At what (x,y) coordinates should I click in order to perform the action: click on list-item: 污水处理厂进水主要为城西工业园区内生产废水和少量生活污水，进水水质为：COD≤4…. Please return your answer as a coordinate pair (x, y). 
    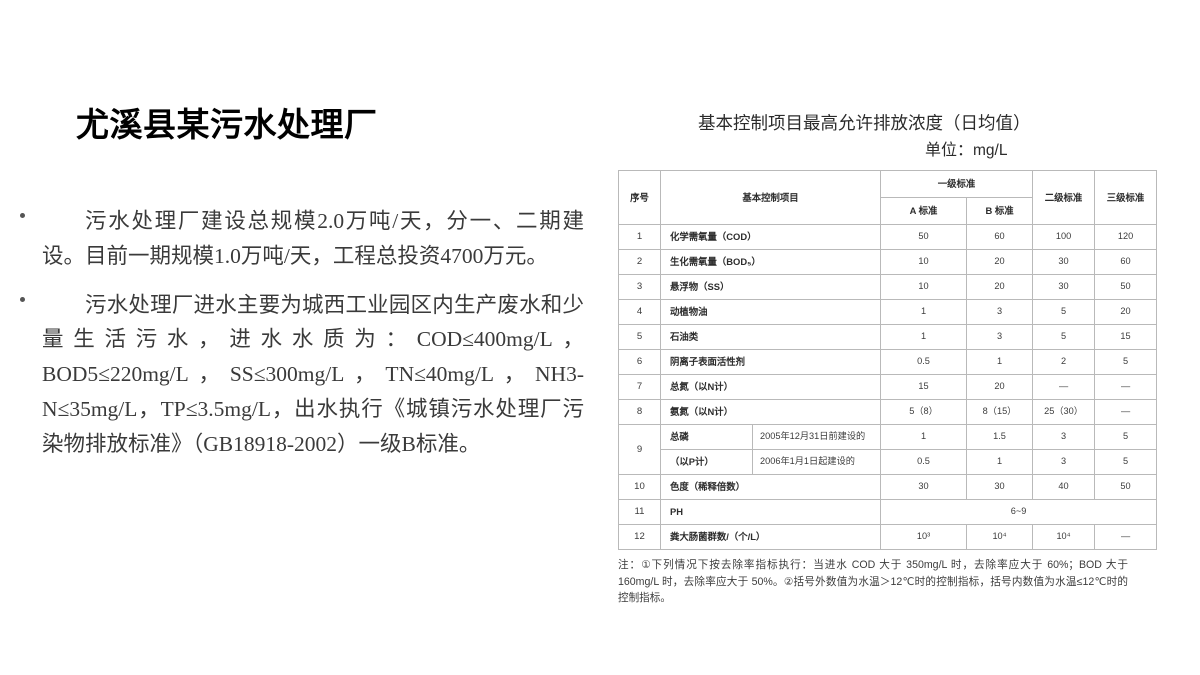
    Looking at the image, I should click on (299, 375).